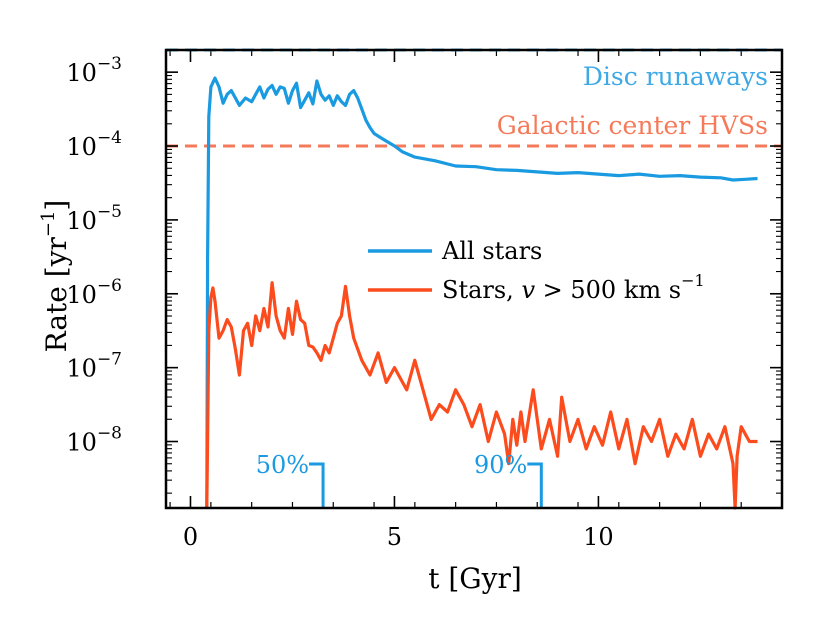 The image size is (822, 635). Describe the element at coordinates (94, 70) in the screenshot. I see `y-tick-label: 10⁻³` at that location.